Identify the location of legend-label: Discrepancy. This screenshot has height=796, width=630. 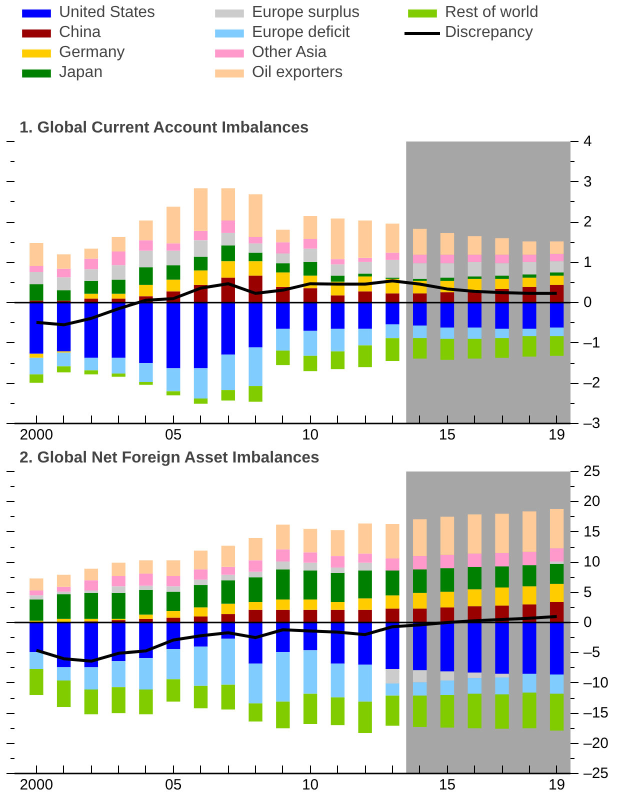
(489, 33).